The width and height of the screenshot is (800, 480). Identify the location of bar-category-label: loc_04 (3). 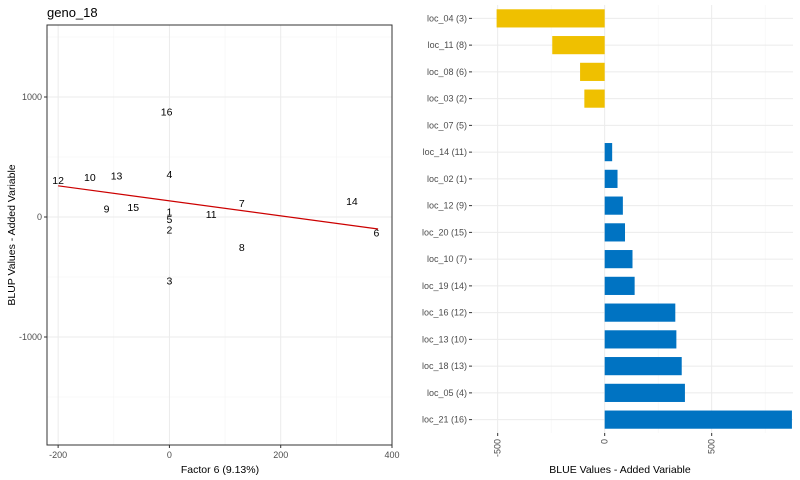
(447, 18).